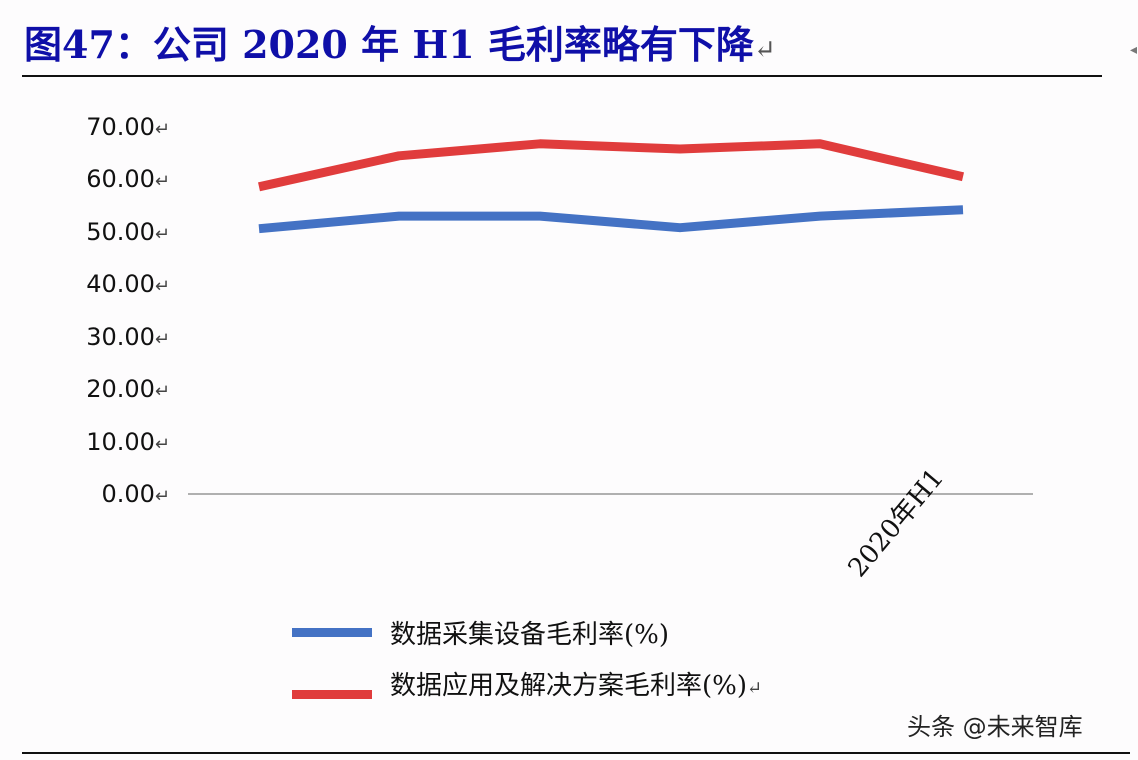  Describe the element at coordinates (576, 753) in the screenshot. I see `bottom-rule` at that location.